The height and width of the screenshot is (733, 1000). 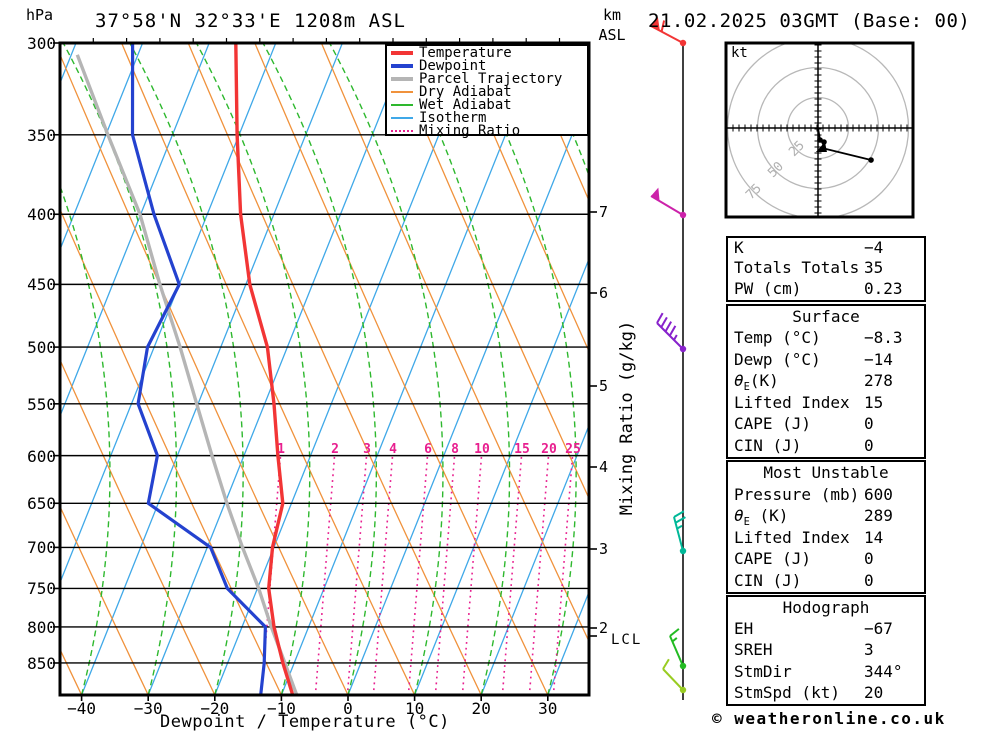 What do you see at coordinates (41, 215) in the screenshot?
I see `pressure-tick-label: 400` at bounding box center [41, 215].